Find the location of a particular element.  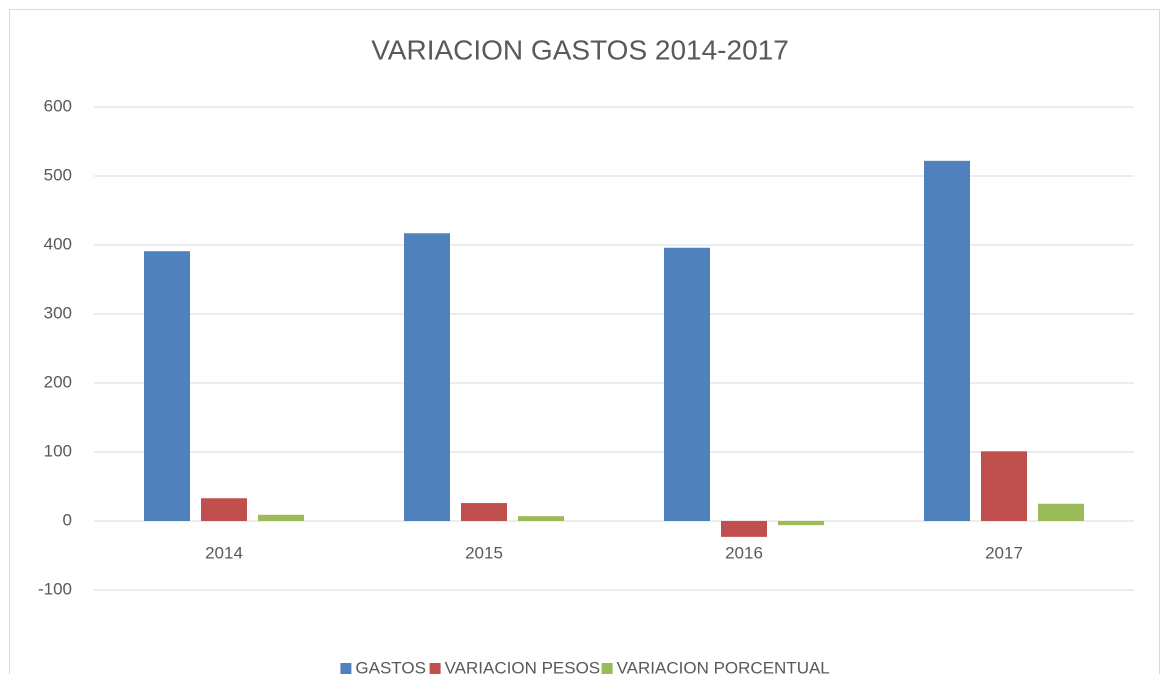

legend-label: VARIACION PORCENTUAL is located at coordinates (723, 666).